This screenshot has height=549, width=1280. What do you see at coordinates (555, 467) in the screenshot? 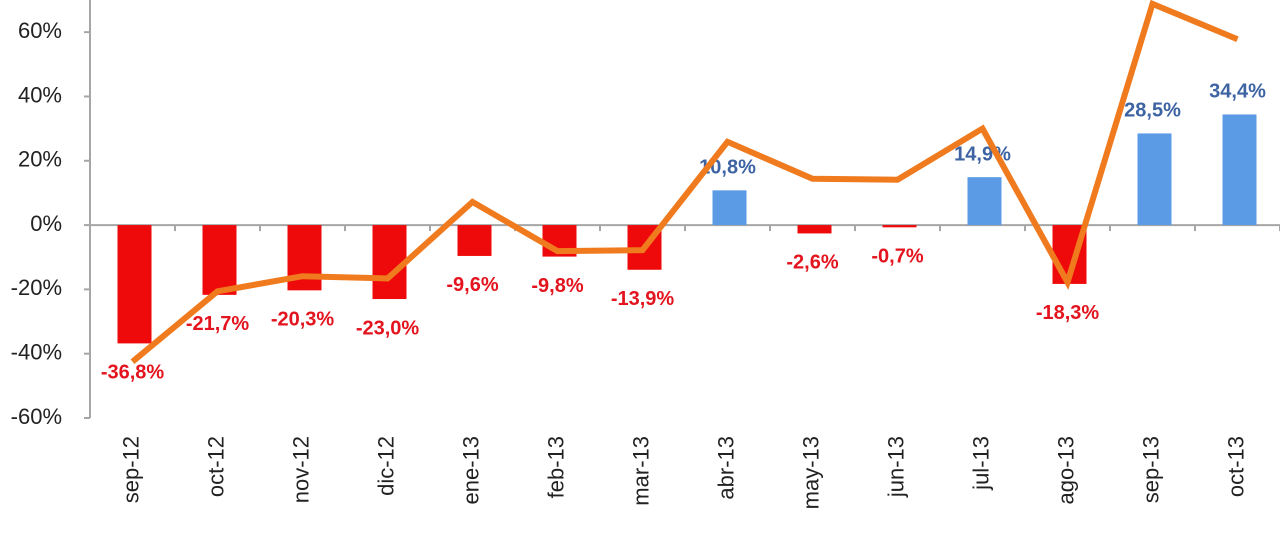
I see `x-tick-label: feb-13` at bounding box center [555, 467].